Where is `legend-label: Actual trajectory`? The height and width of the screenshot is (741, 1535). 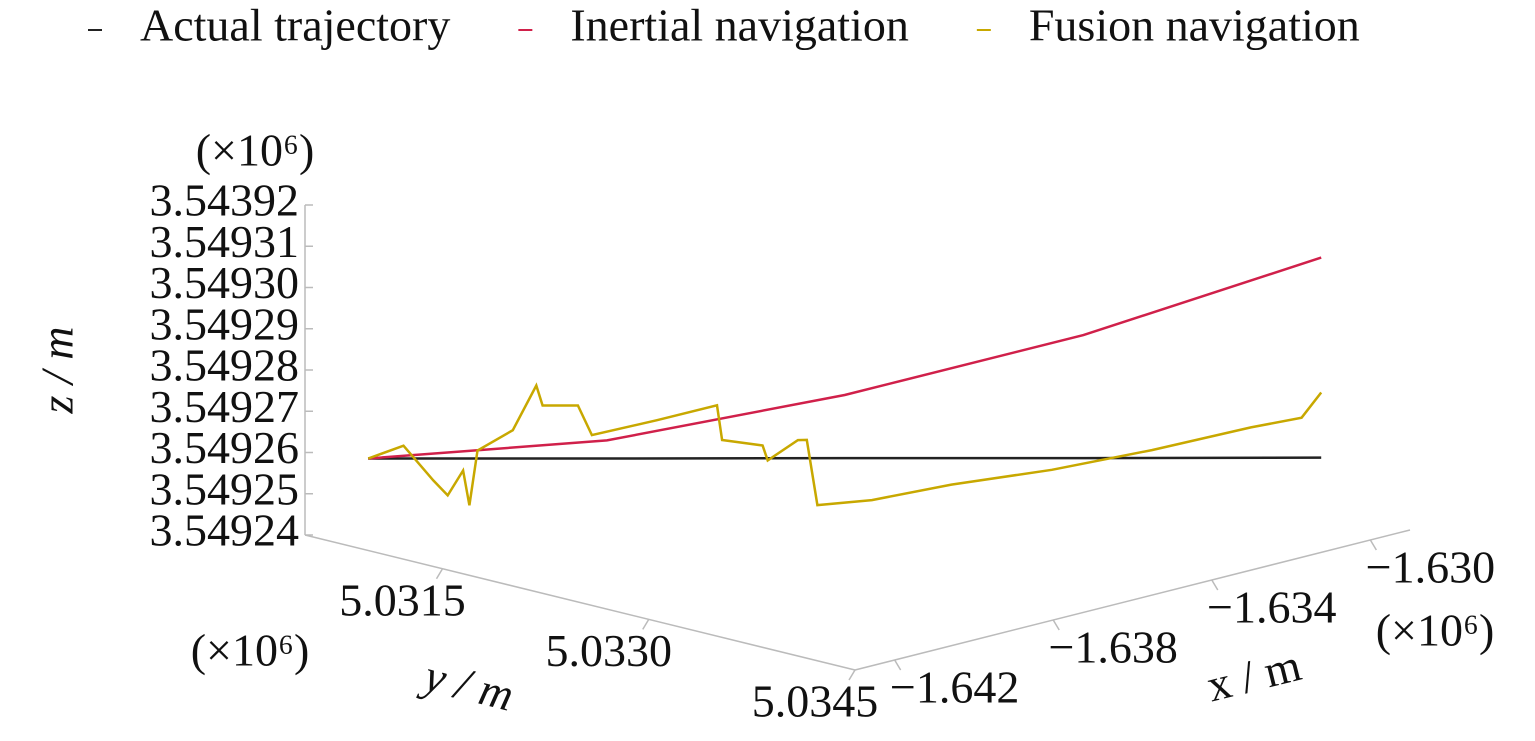 legend-label: Actual trajectory is located at coordinates (295, 25).